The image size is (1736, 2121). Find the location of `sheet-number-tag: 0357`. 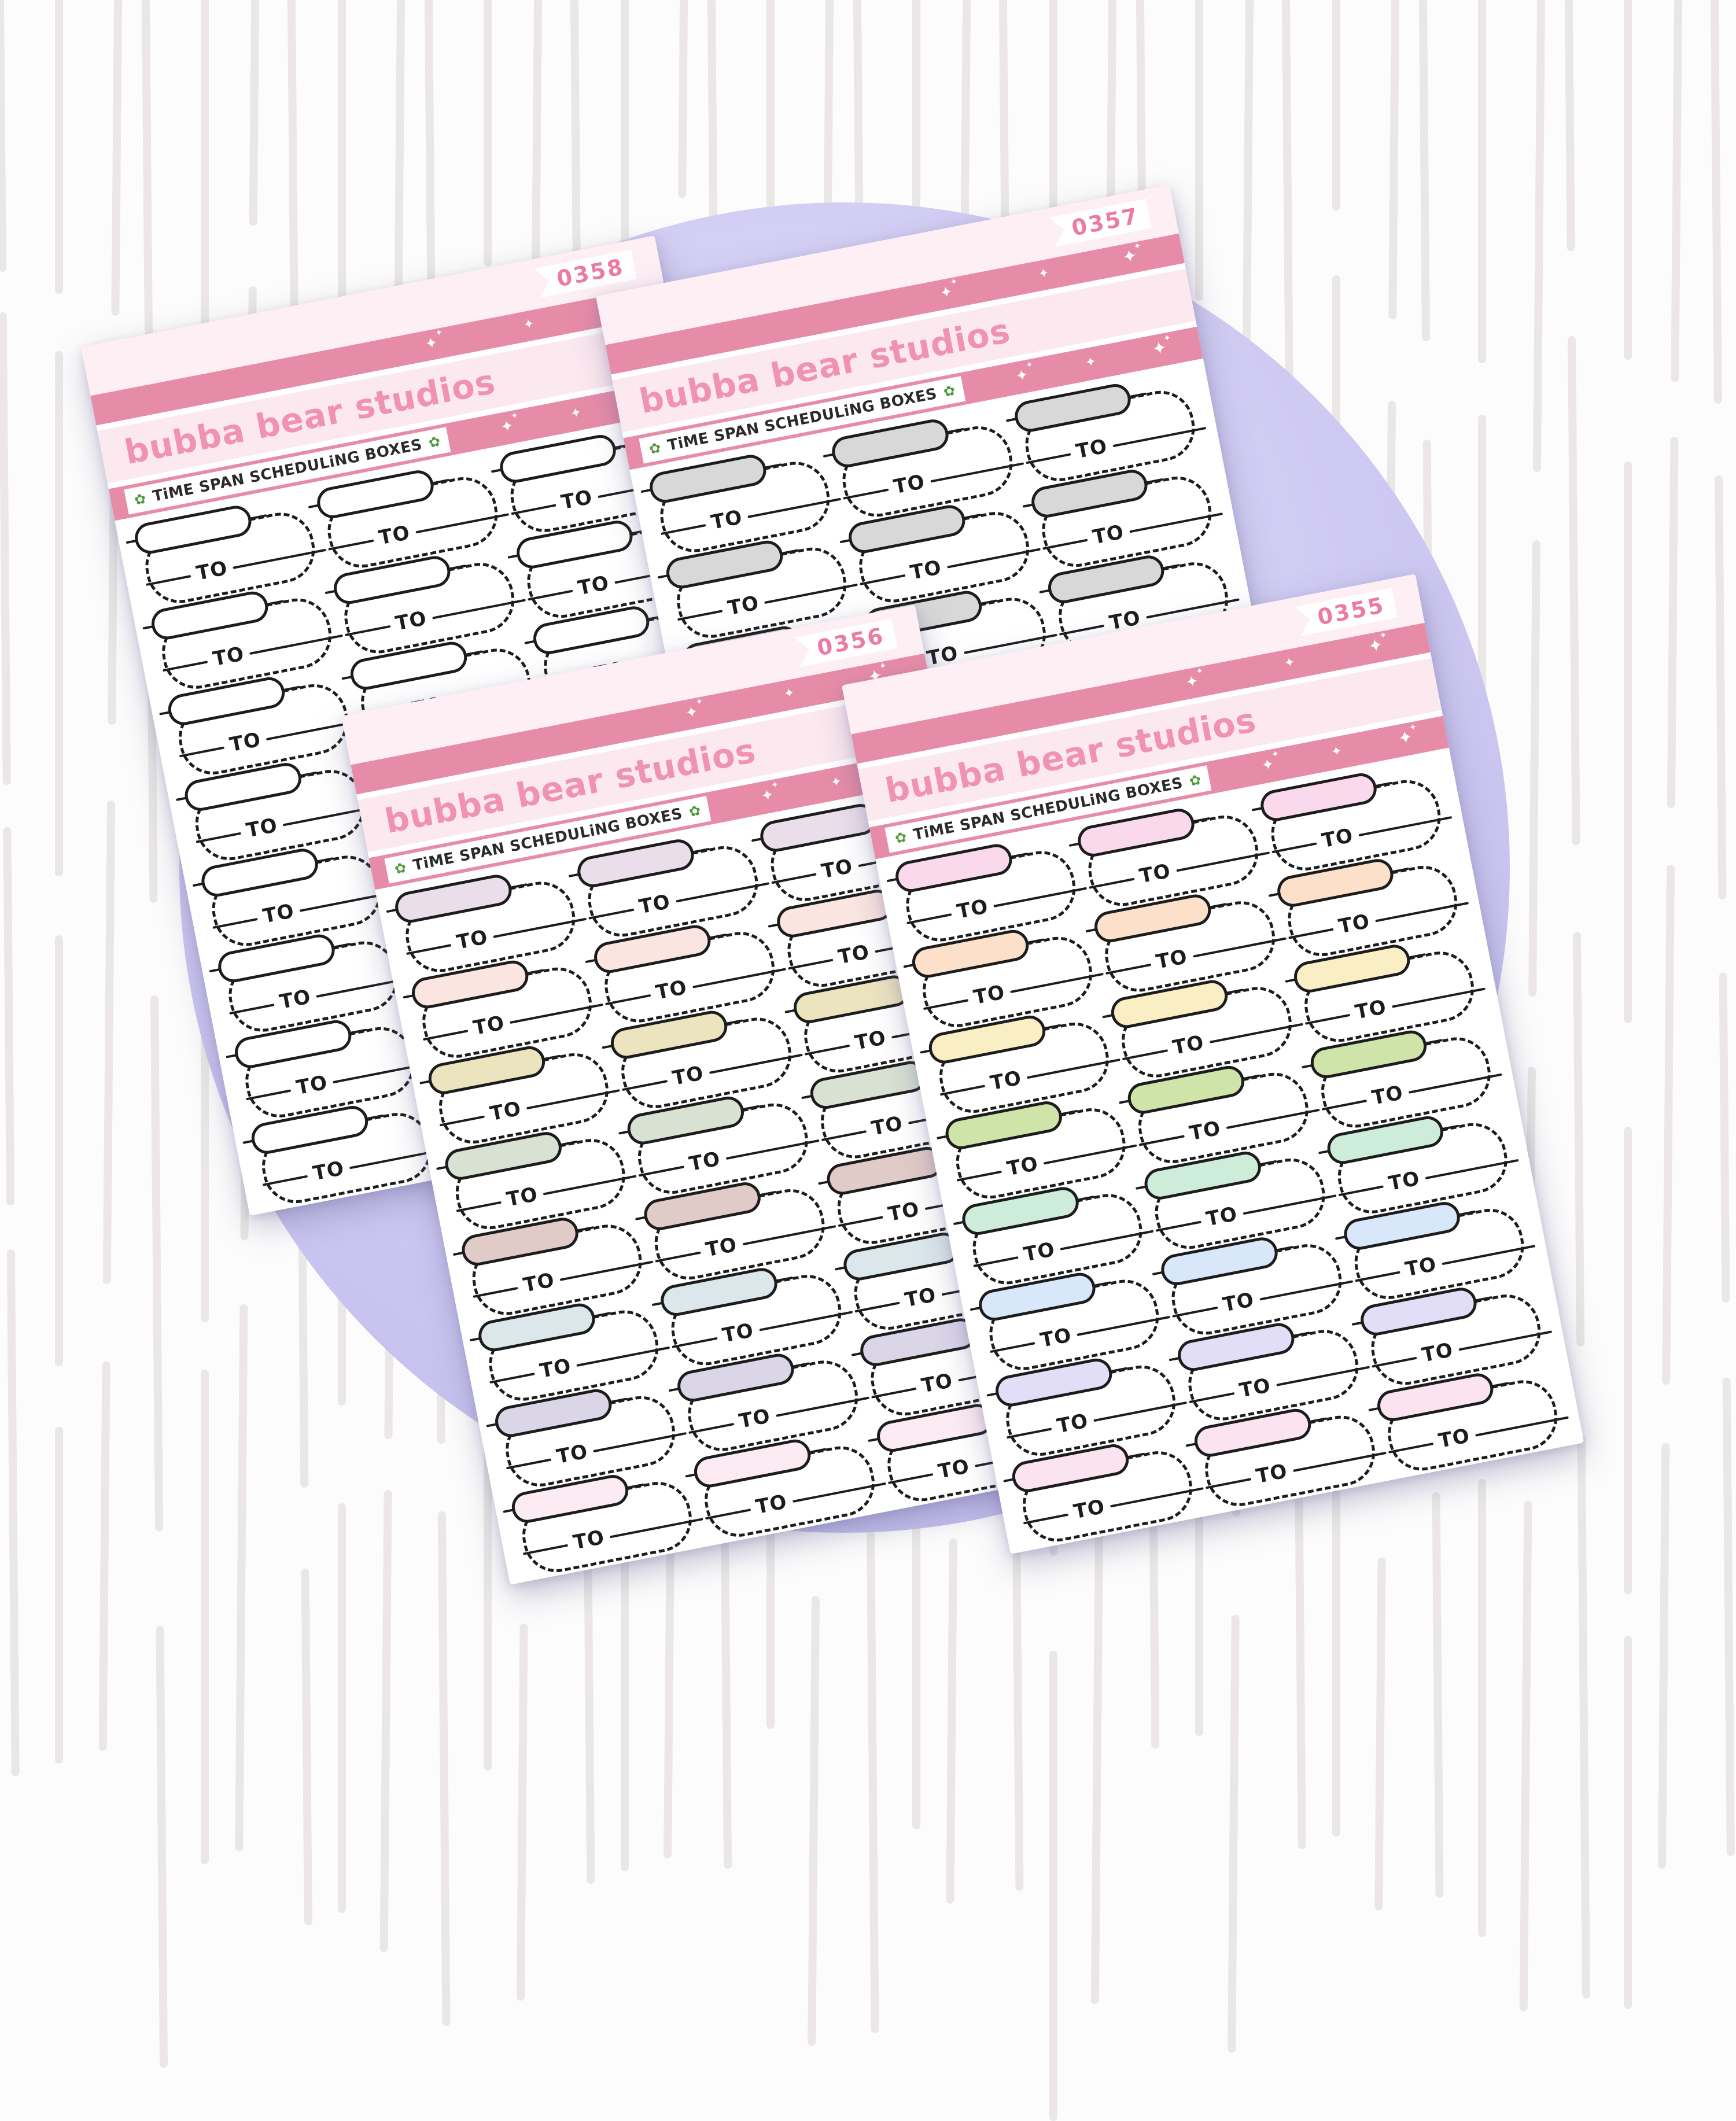

sheet-number-tag: 0357 is located at coordinates (1100, 222).